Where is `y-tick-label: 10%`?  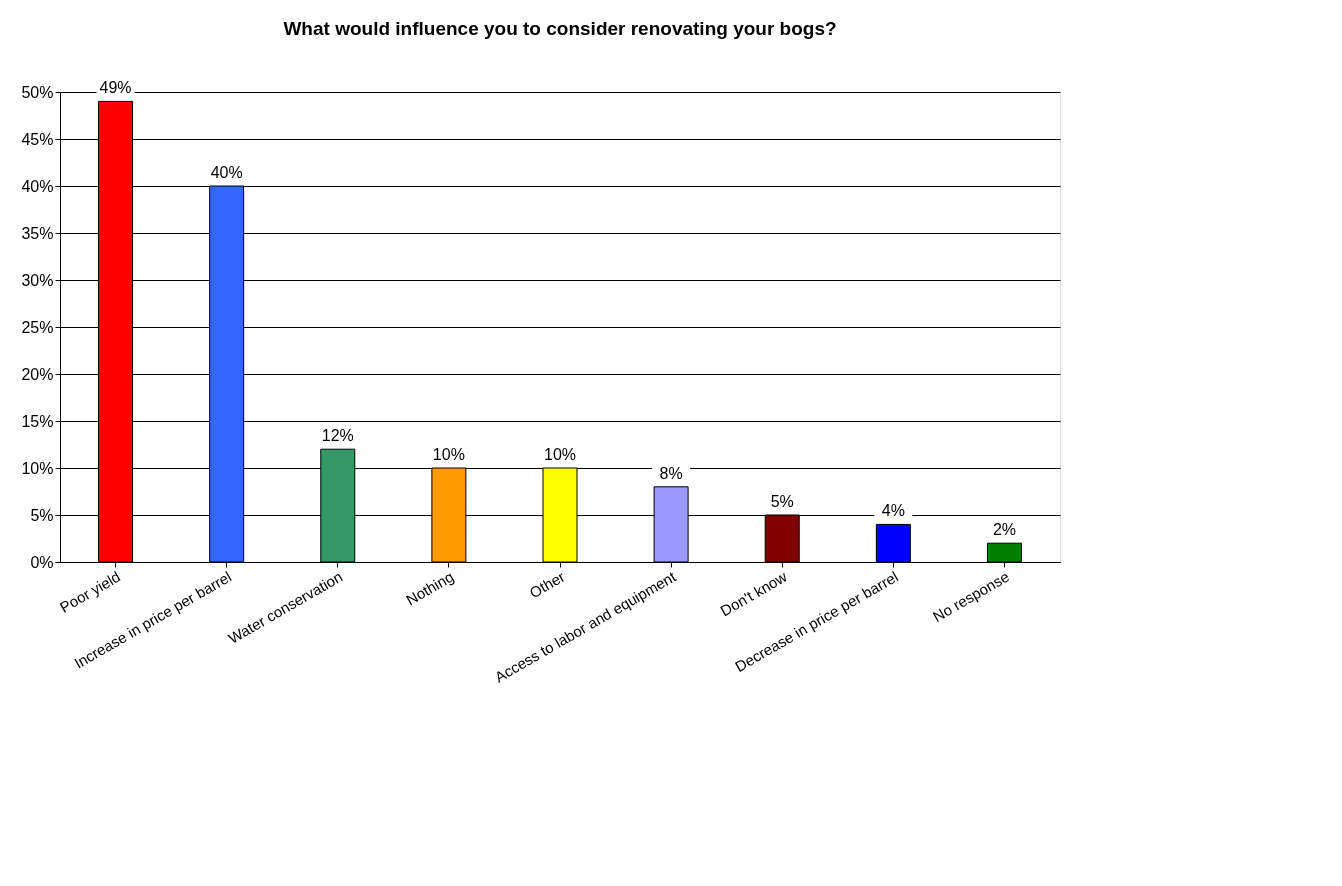
y-tick-label: 10% is located at coordinates (37, 468).